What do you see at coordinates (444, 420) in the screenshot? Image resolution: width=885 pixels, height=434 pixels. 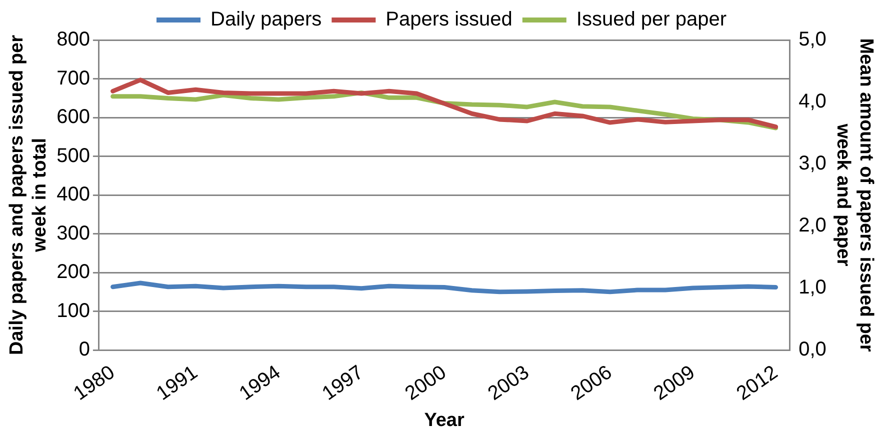 I see `x-axis-title: Year` at bounding box center [444, 420].